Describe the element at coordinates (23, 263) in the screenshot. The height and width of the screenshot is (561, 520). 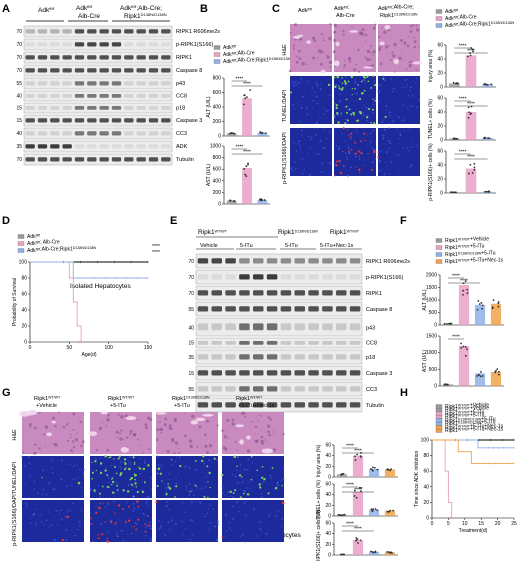
I see `y-tick-label: 100` at that location.